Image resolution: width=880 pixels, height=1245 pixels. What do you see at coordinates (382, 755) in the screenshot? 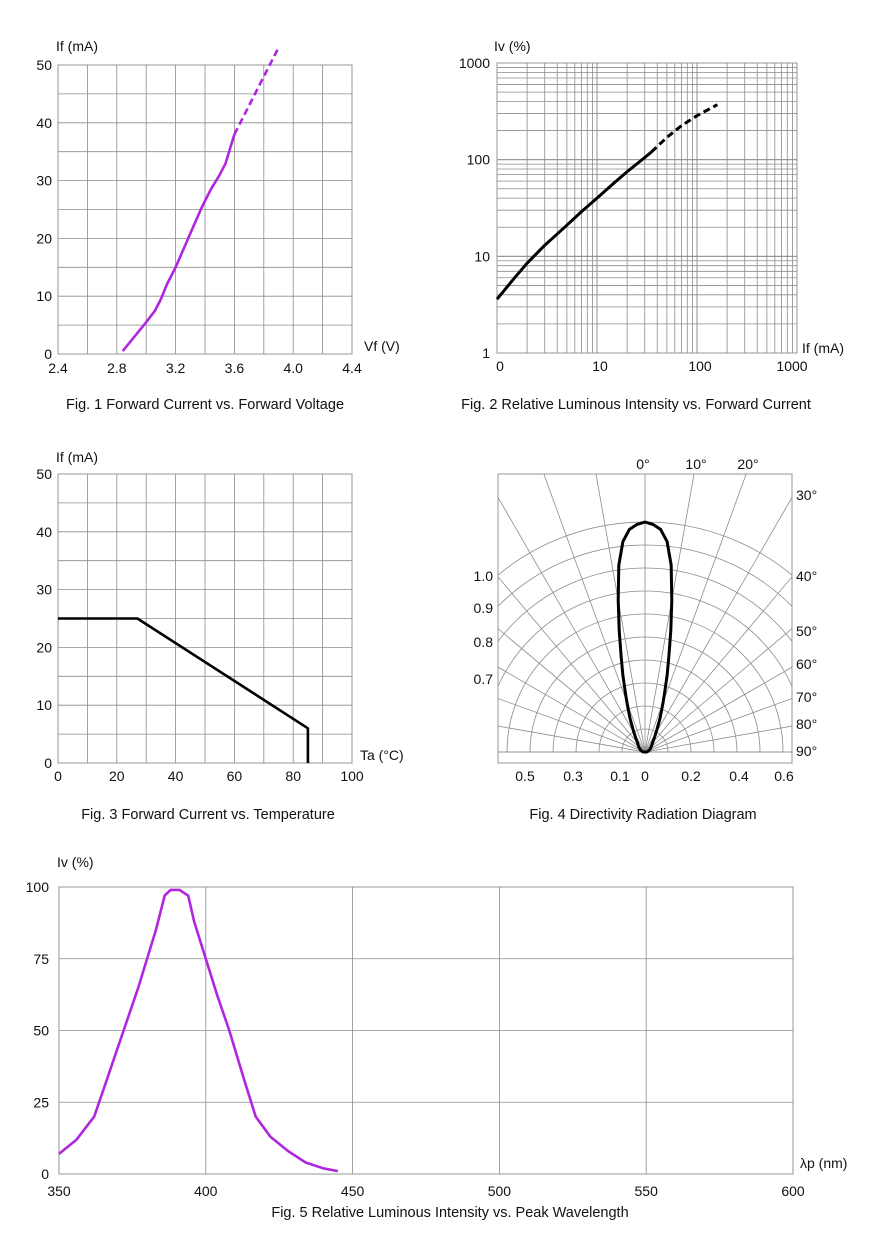
I see `fig3-xlabel: Ta (°C)` at bounding box center [382, 755].